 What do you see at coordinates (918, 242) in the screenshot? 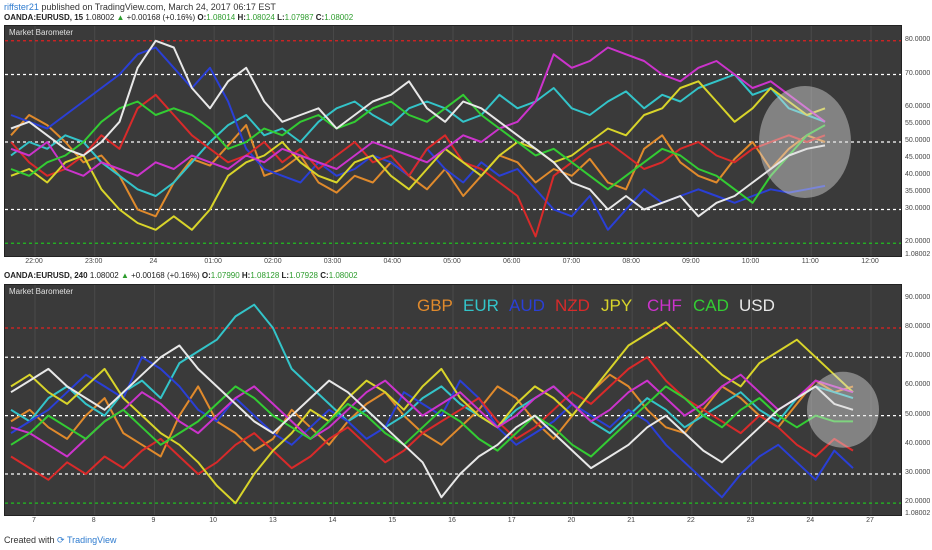
I see `y-tick-label: 20.0000` at bounding box center [918, 242].